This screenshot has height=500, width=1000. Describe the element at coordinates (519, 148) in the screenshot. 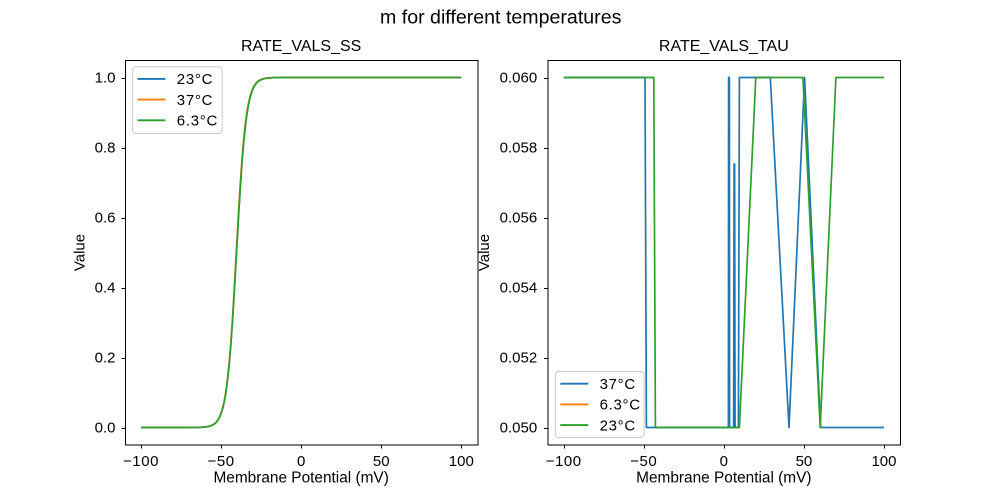

I see `svg-text: 0.058` at that location.